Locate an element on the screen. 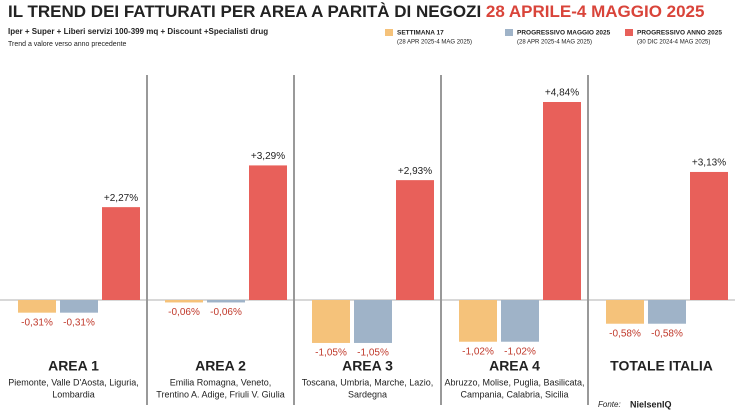 This screenshot has height=413, width=735. category-description: Sardegna is located at coordinates (367, 394).